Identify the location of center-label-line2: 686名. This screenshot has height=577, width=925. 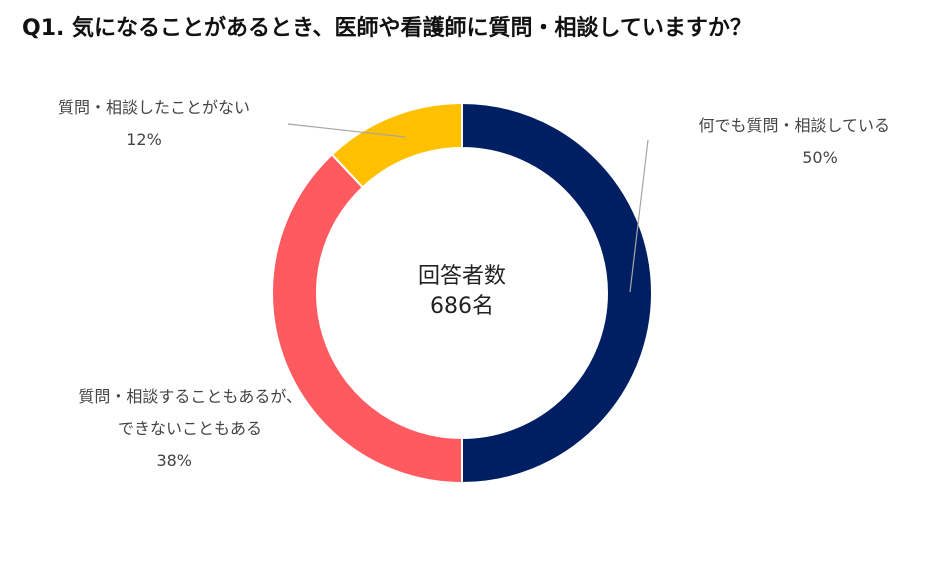
(462, 306).